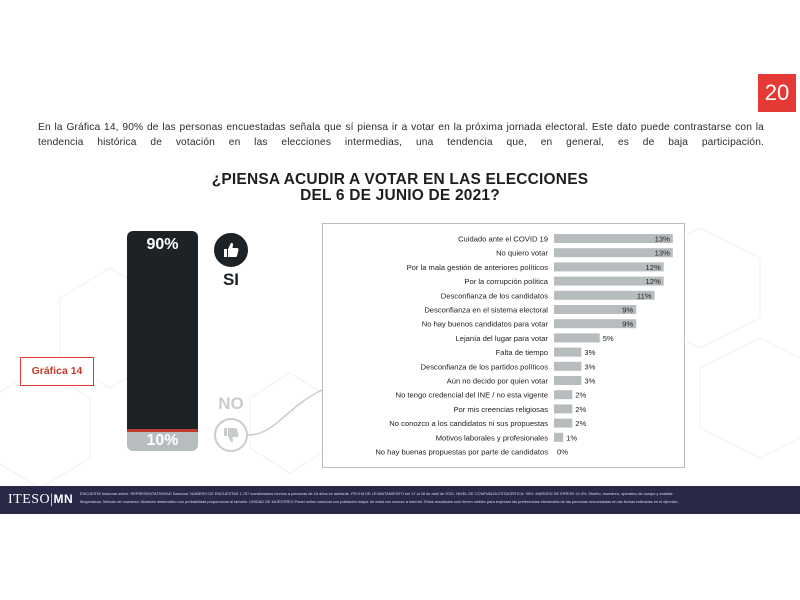  Describe the element at coordinates (231, 250) in the screenshot. I see `thumbs-up-icon` at that location.